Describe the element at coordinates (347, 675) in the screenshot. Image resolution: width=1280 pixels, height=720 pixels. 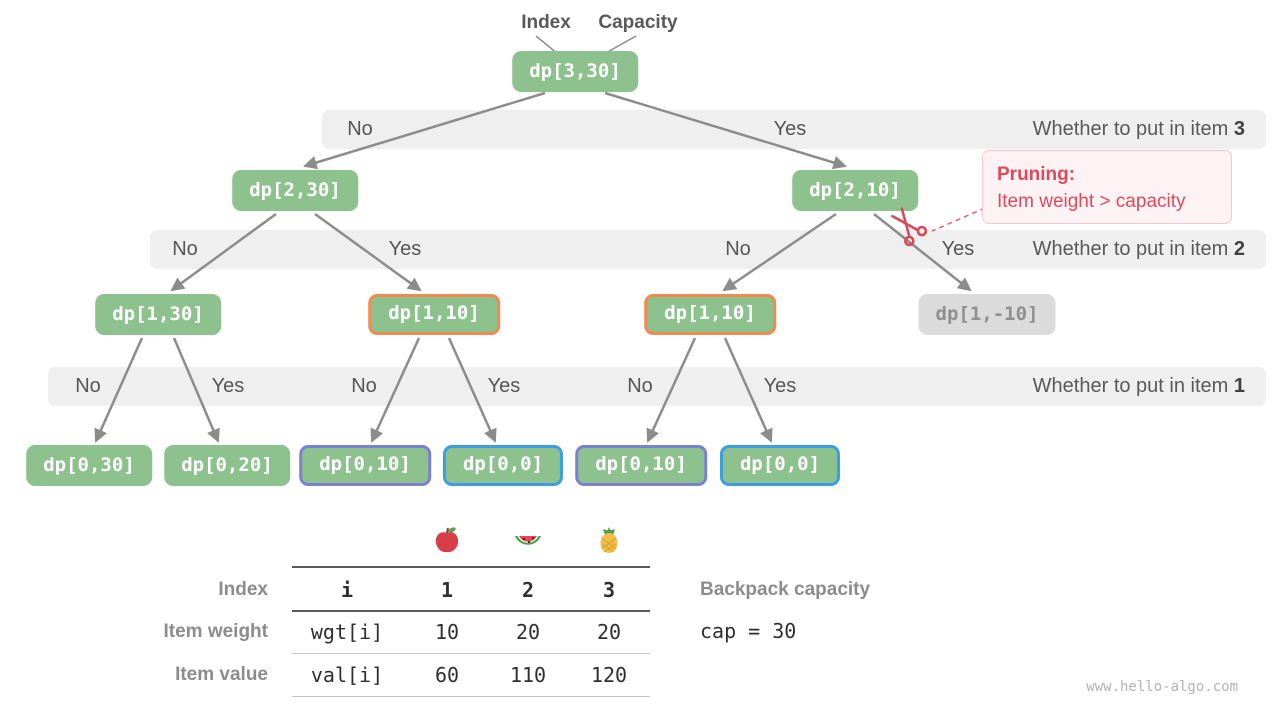
I see `table-cell: val[i]` at that location.